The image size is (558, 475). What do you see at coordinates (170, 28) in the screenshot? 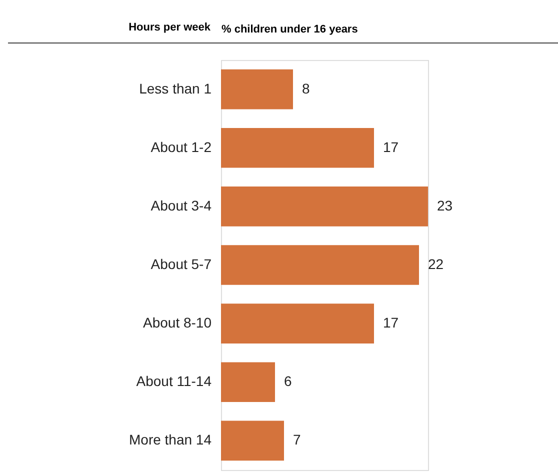
I see `y-axis-title: Hours per week` at bounding box center [170, 28].